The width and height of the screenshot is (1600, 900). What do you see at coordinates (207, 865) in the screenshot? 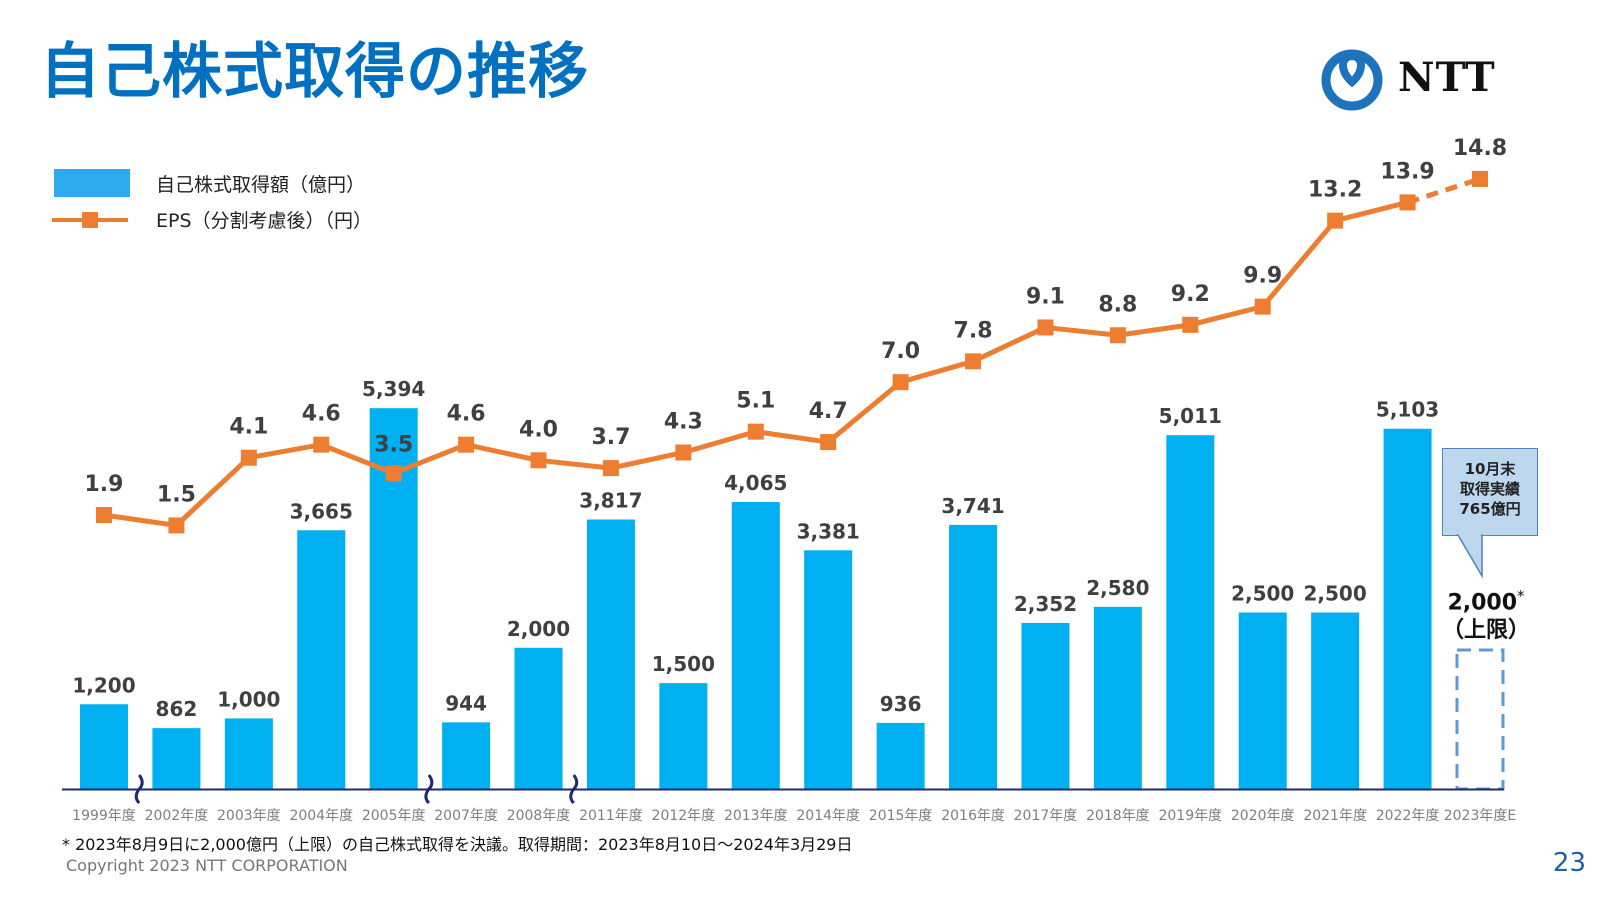
I see `copyright: Copyright 2023 NTT CORPORATION` at bounding box center [207, 865].